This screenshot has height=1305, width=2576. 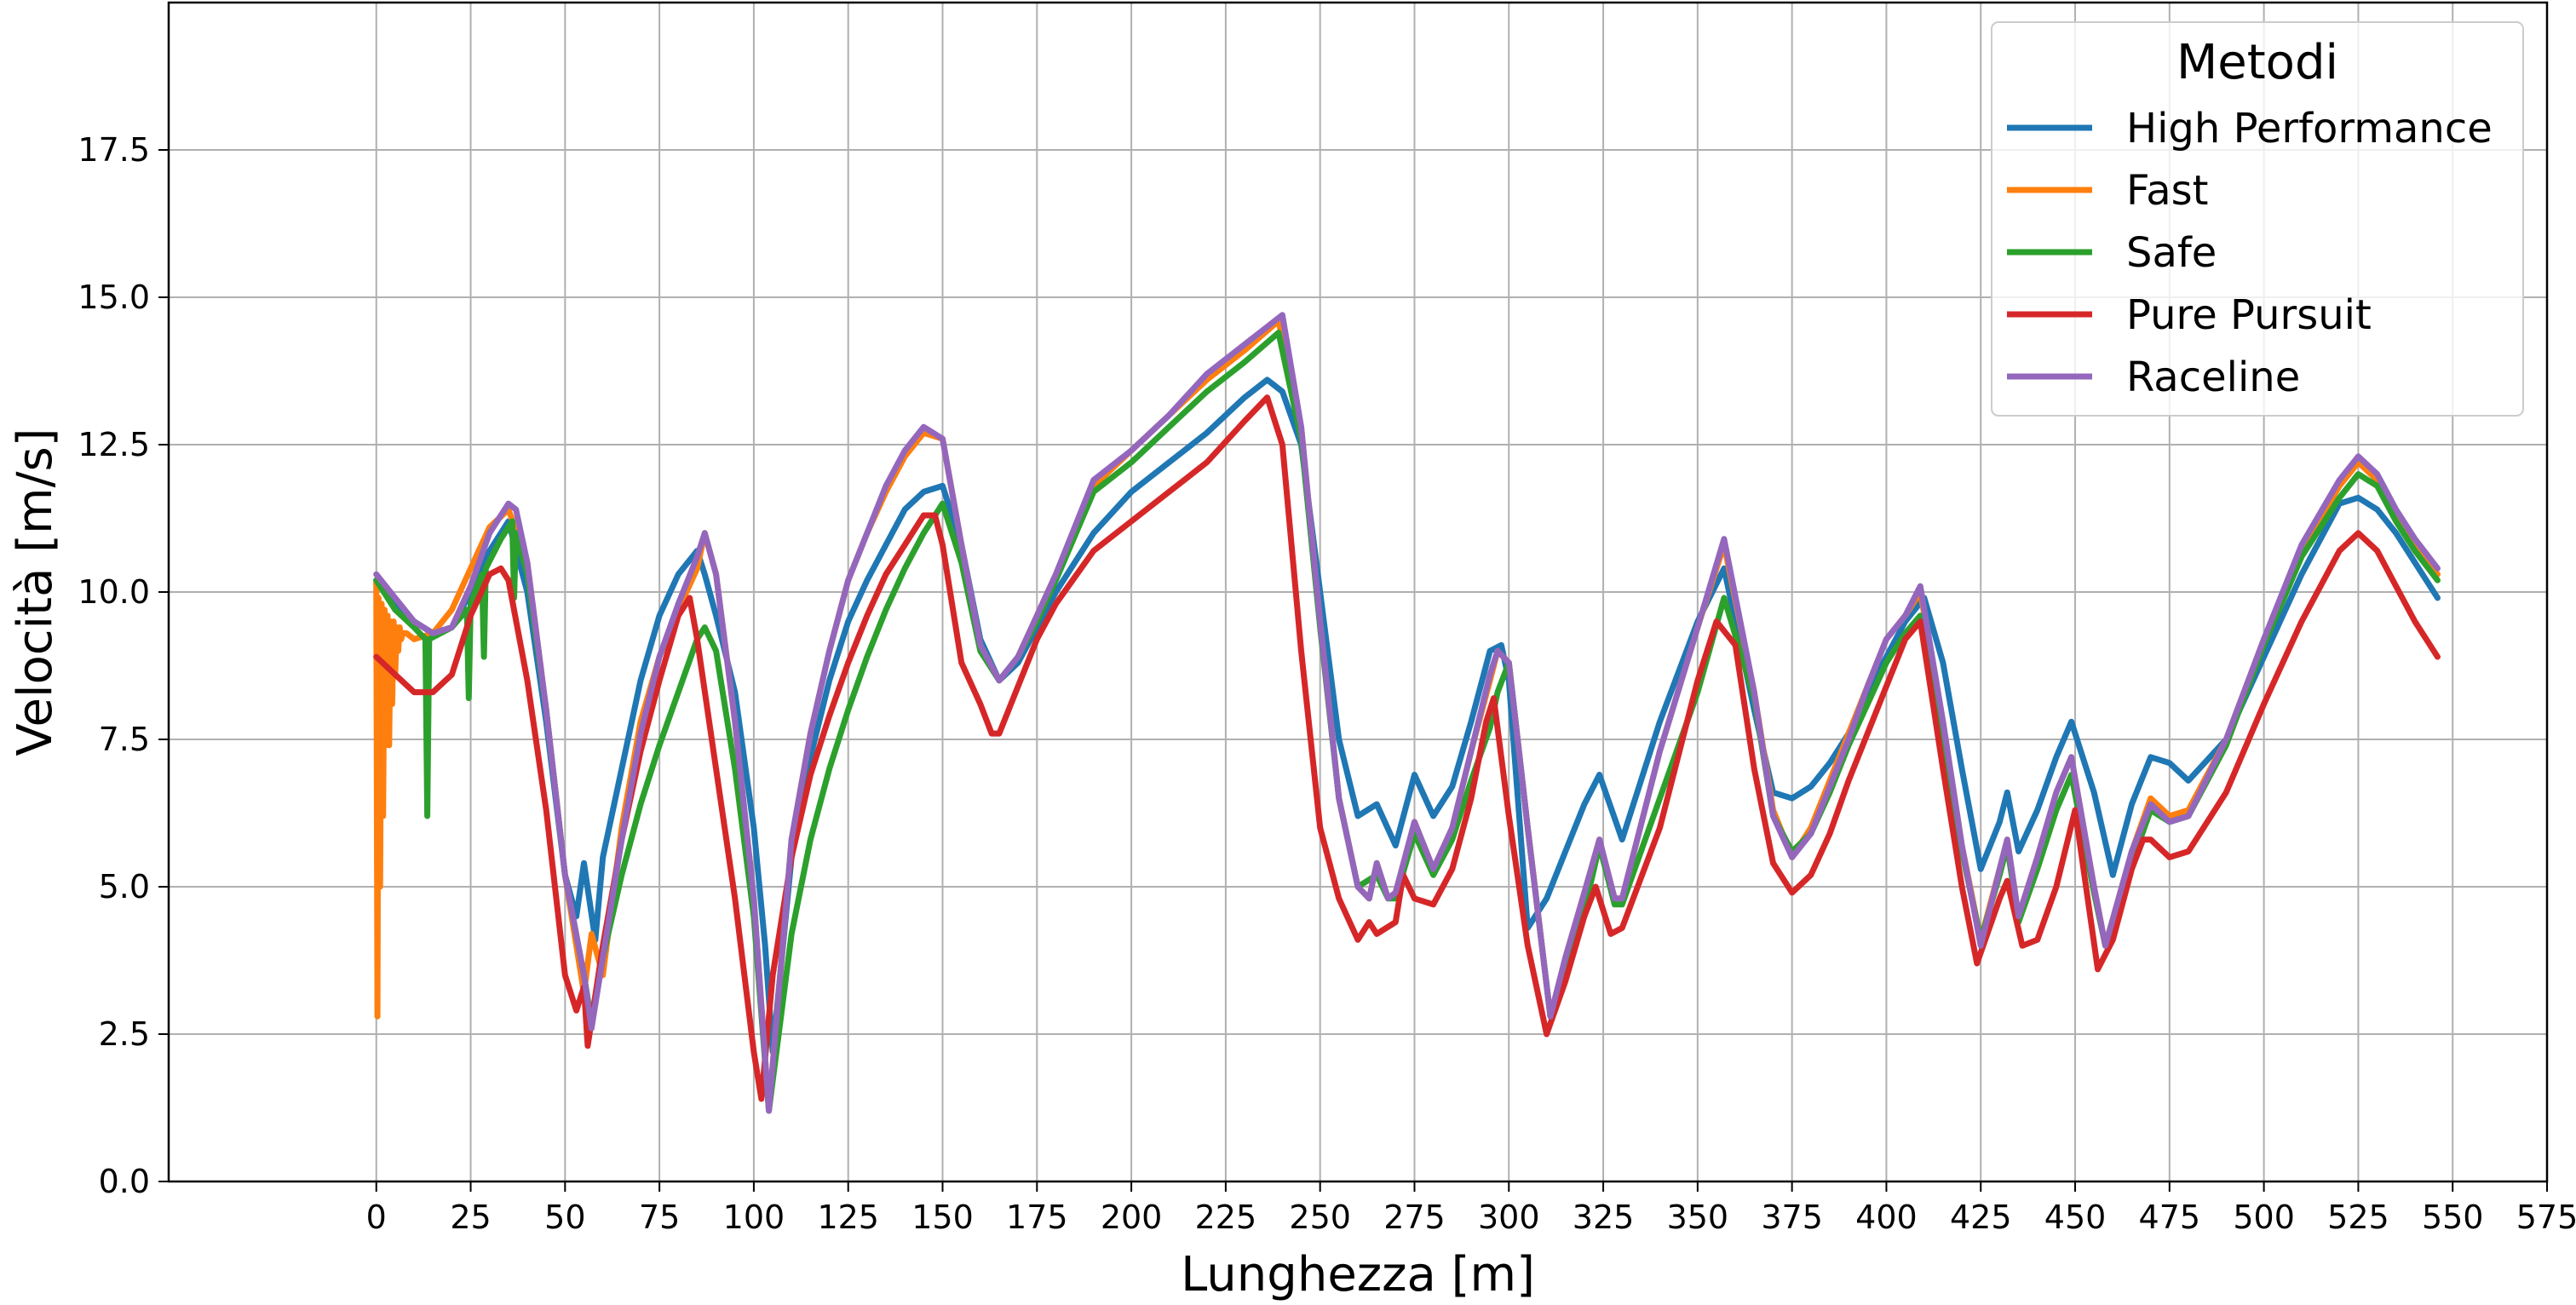 What do you see at coordinates (125, 739) in the screenshot?
I see `y-tick-label: 7.5` at bounding box center [125, 739].